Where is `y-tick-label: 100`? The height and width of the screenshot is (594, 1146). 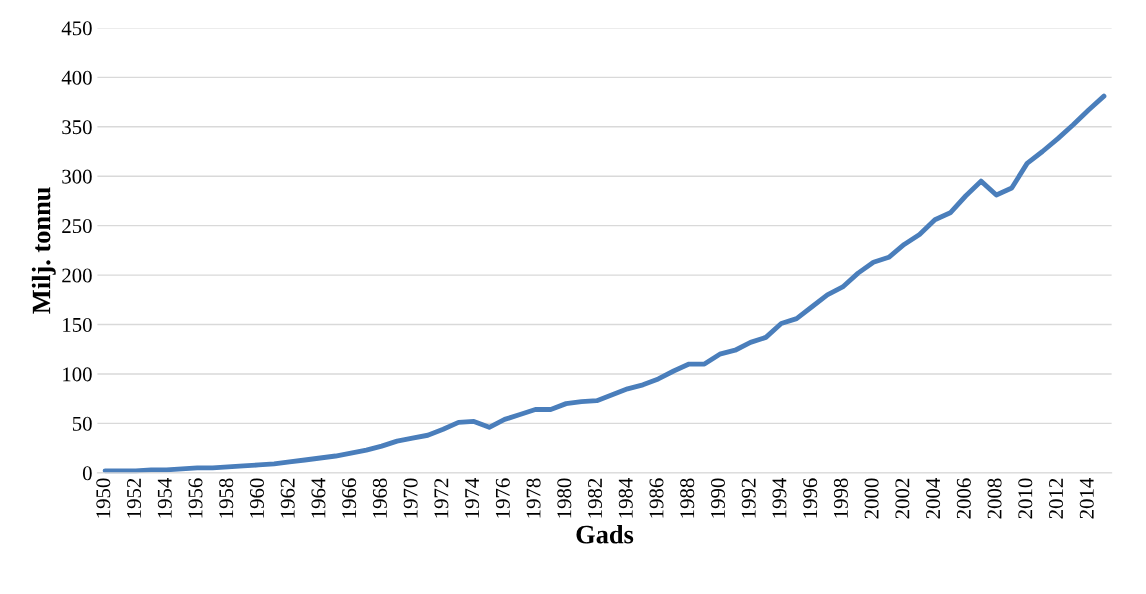
y-tick-label: 100 is located at coordinates (77, 374).